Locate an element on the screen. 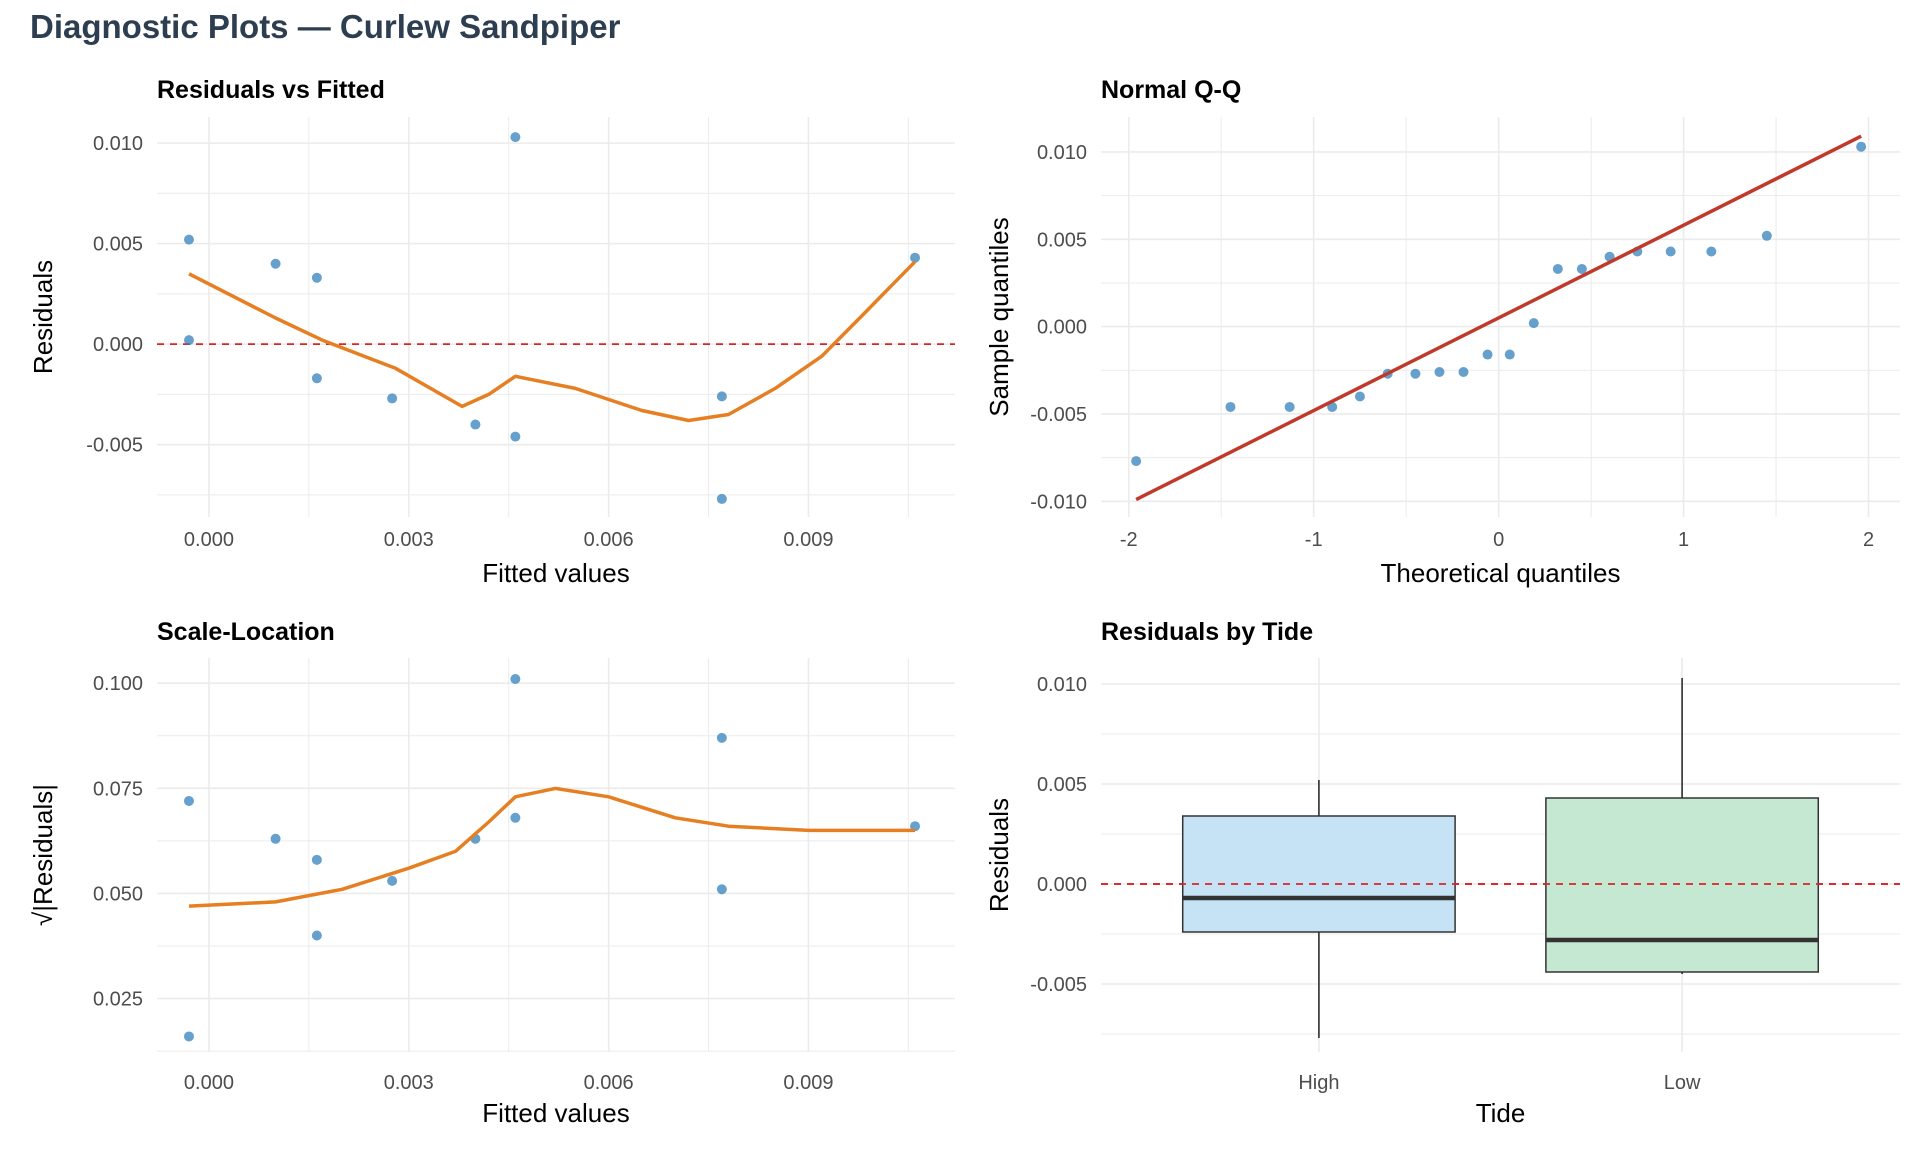  y-axis-title: Sample quantiles is located at coordinates (999, 316).